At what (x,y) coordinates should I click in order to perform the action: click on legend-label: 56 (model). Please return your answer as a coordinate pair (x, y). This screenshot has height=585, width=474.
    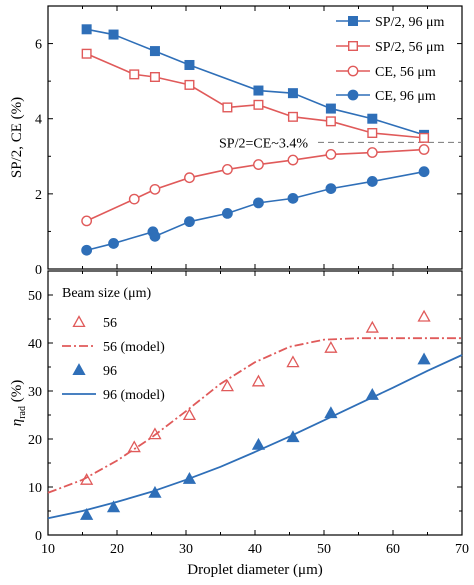
    Looking at the image, I should click on (134, 347).